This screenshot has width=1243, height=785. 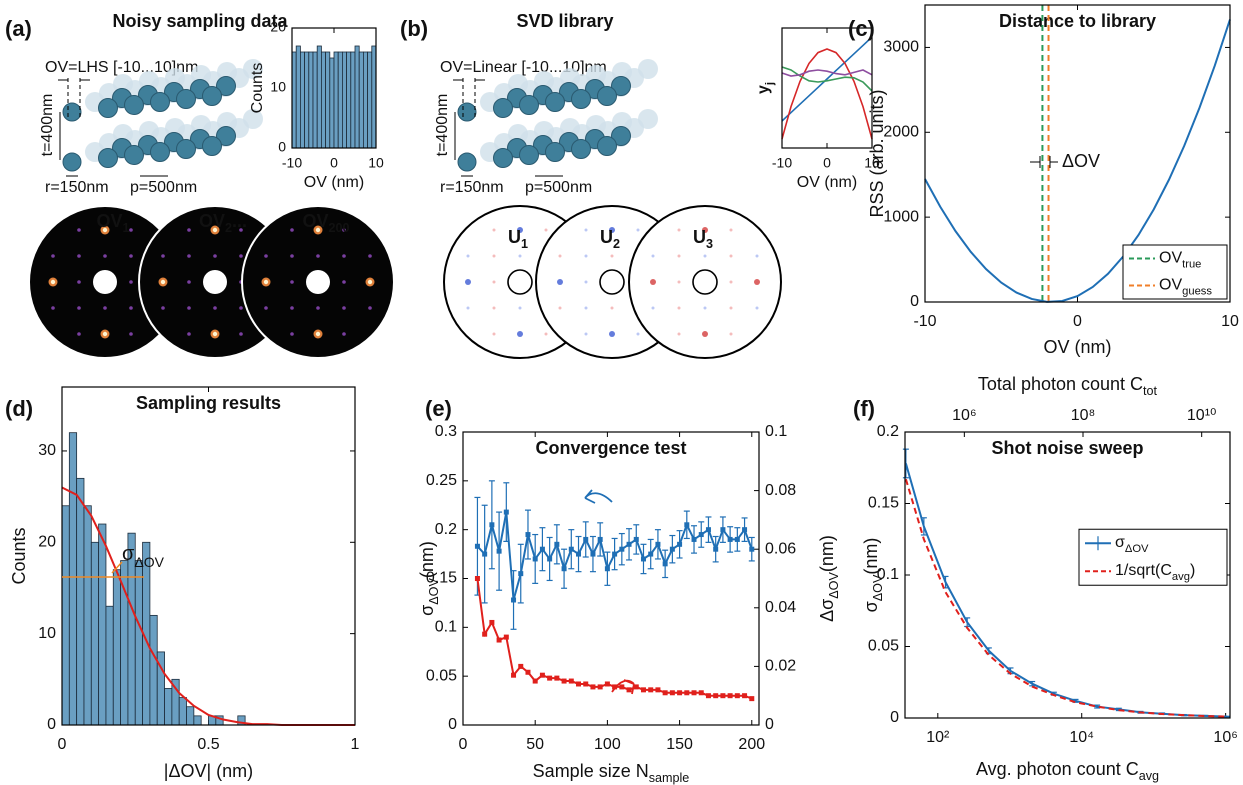 What do you see at coordinates (446, 529) in the screenshot?
I see `y-tick-label: 0.2` at bounding box center [446, 529].